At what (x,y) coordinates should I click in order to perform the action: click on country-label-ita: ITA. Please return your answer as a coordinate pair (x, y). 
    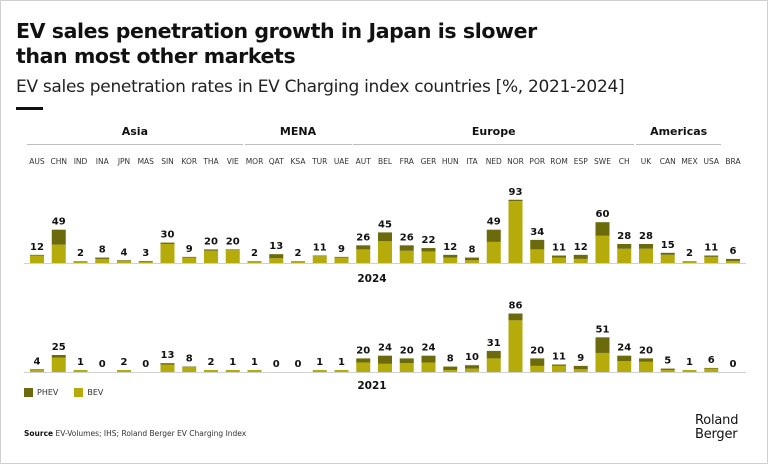
    Looking at the image, I should click on (472, 161).